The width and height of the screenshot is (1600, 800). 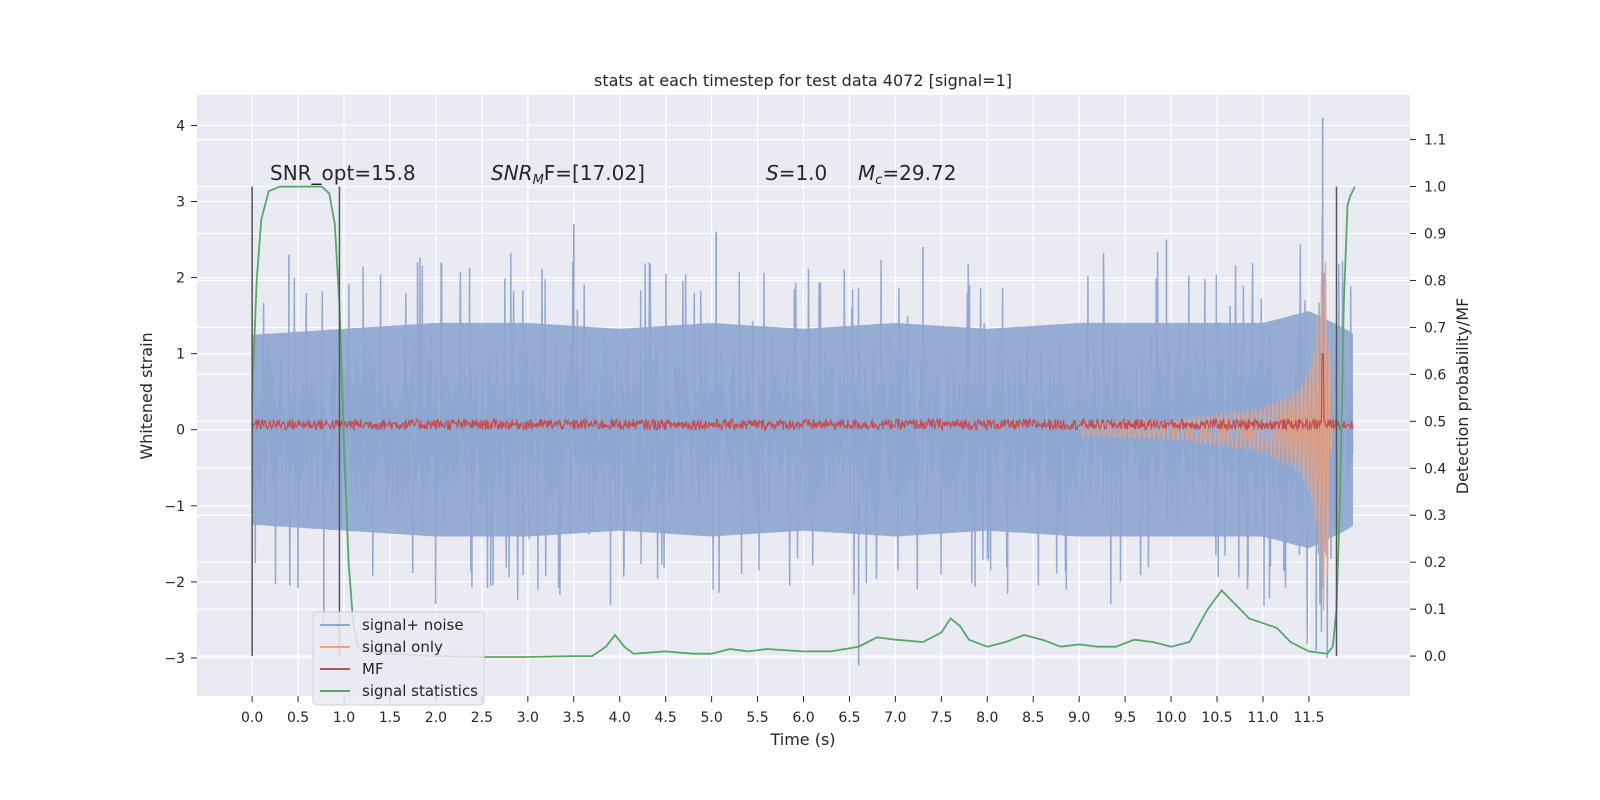 I want to click on y2-tick-label: 0.7, so click(x=1435, y=328).